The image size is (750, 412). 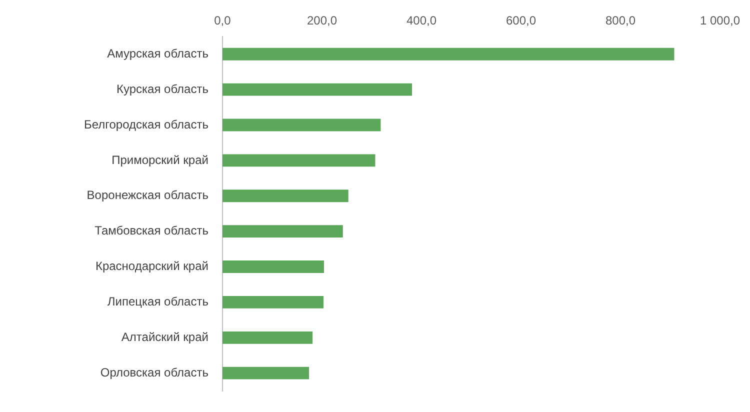 I want to click on y-tick-label: Амурская область, so click(x=157, y=53).